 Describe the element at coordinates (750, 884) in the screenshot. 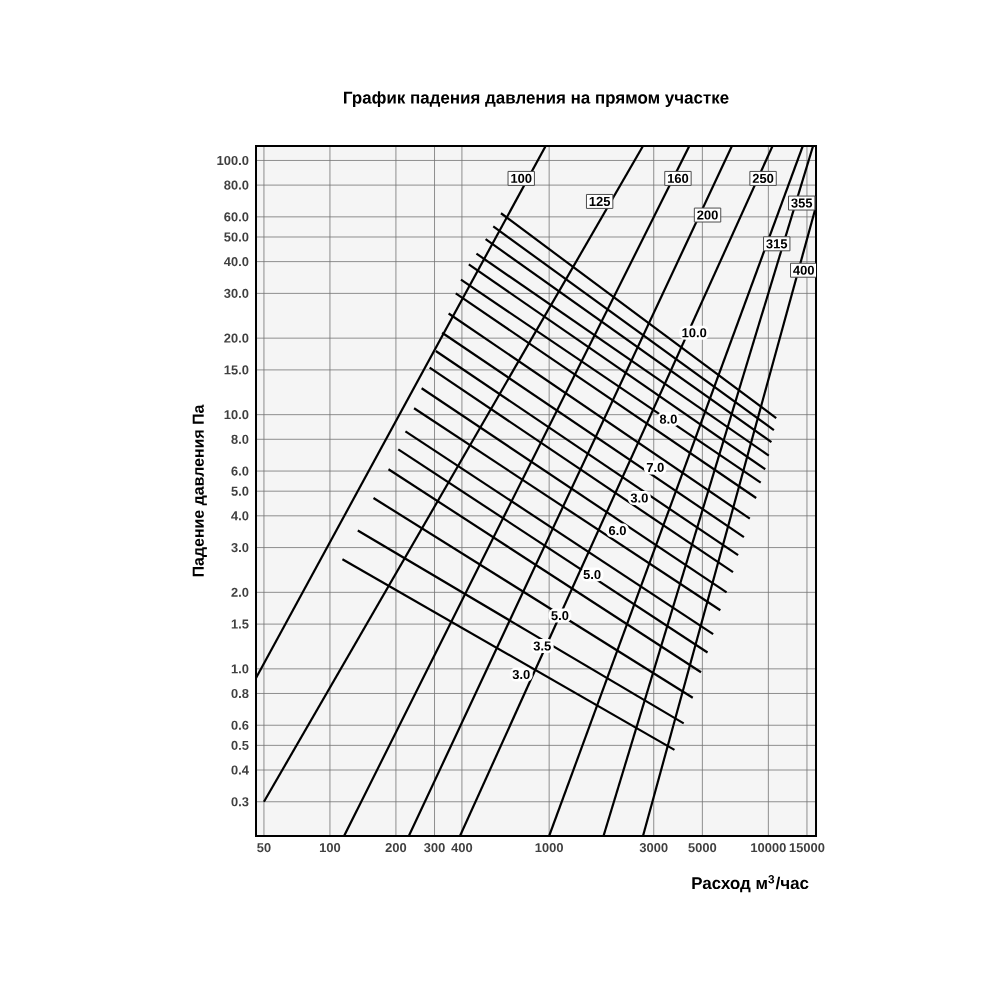

I see `x-axis-title: Расход м$^{3}$/час` at that location.